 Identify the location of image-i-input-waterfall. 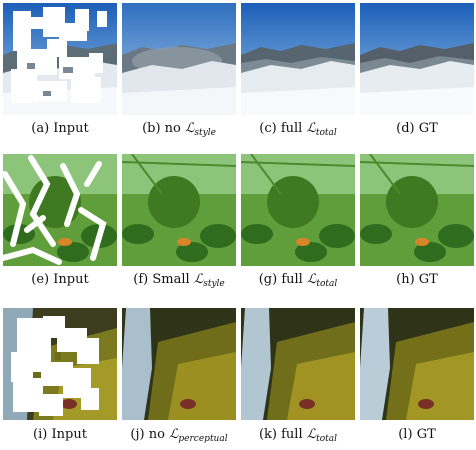
(60, 364).